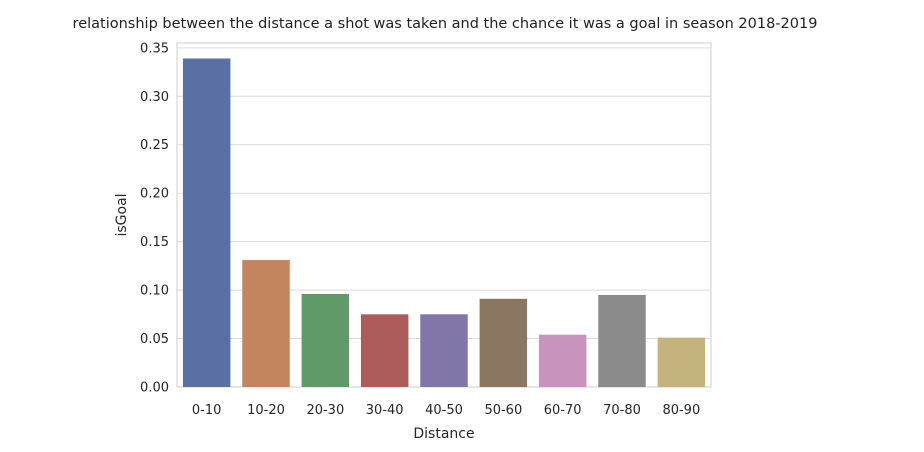 The width and height of the screenshot is (924, 452). What do you see at coordinates (325, 410) in the screenshot?
I see `x-tick-label: 20-30` at bounding box center [325, 410].